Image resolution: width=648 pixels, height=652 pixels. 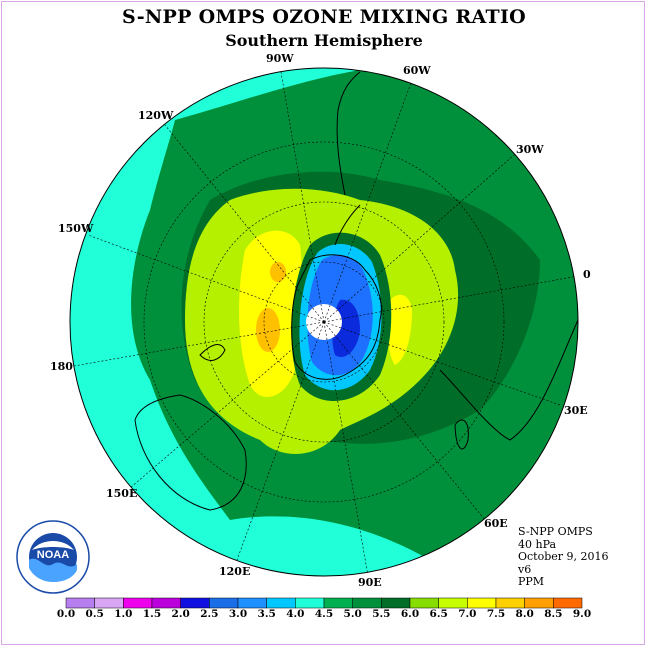 I want to click on colorbar-tick-label: 2.0, so click(x=180, y=614).